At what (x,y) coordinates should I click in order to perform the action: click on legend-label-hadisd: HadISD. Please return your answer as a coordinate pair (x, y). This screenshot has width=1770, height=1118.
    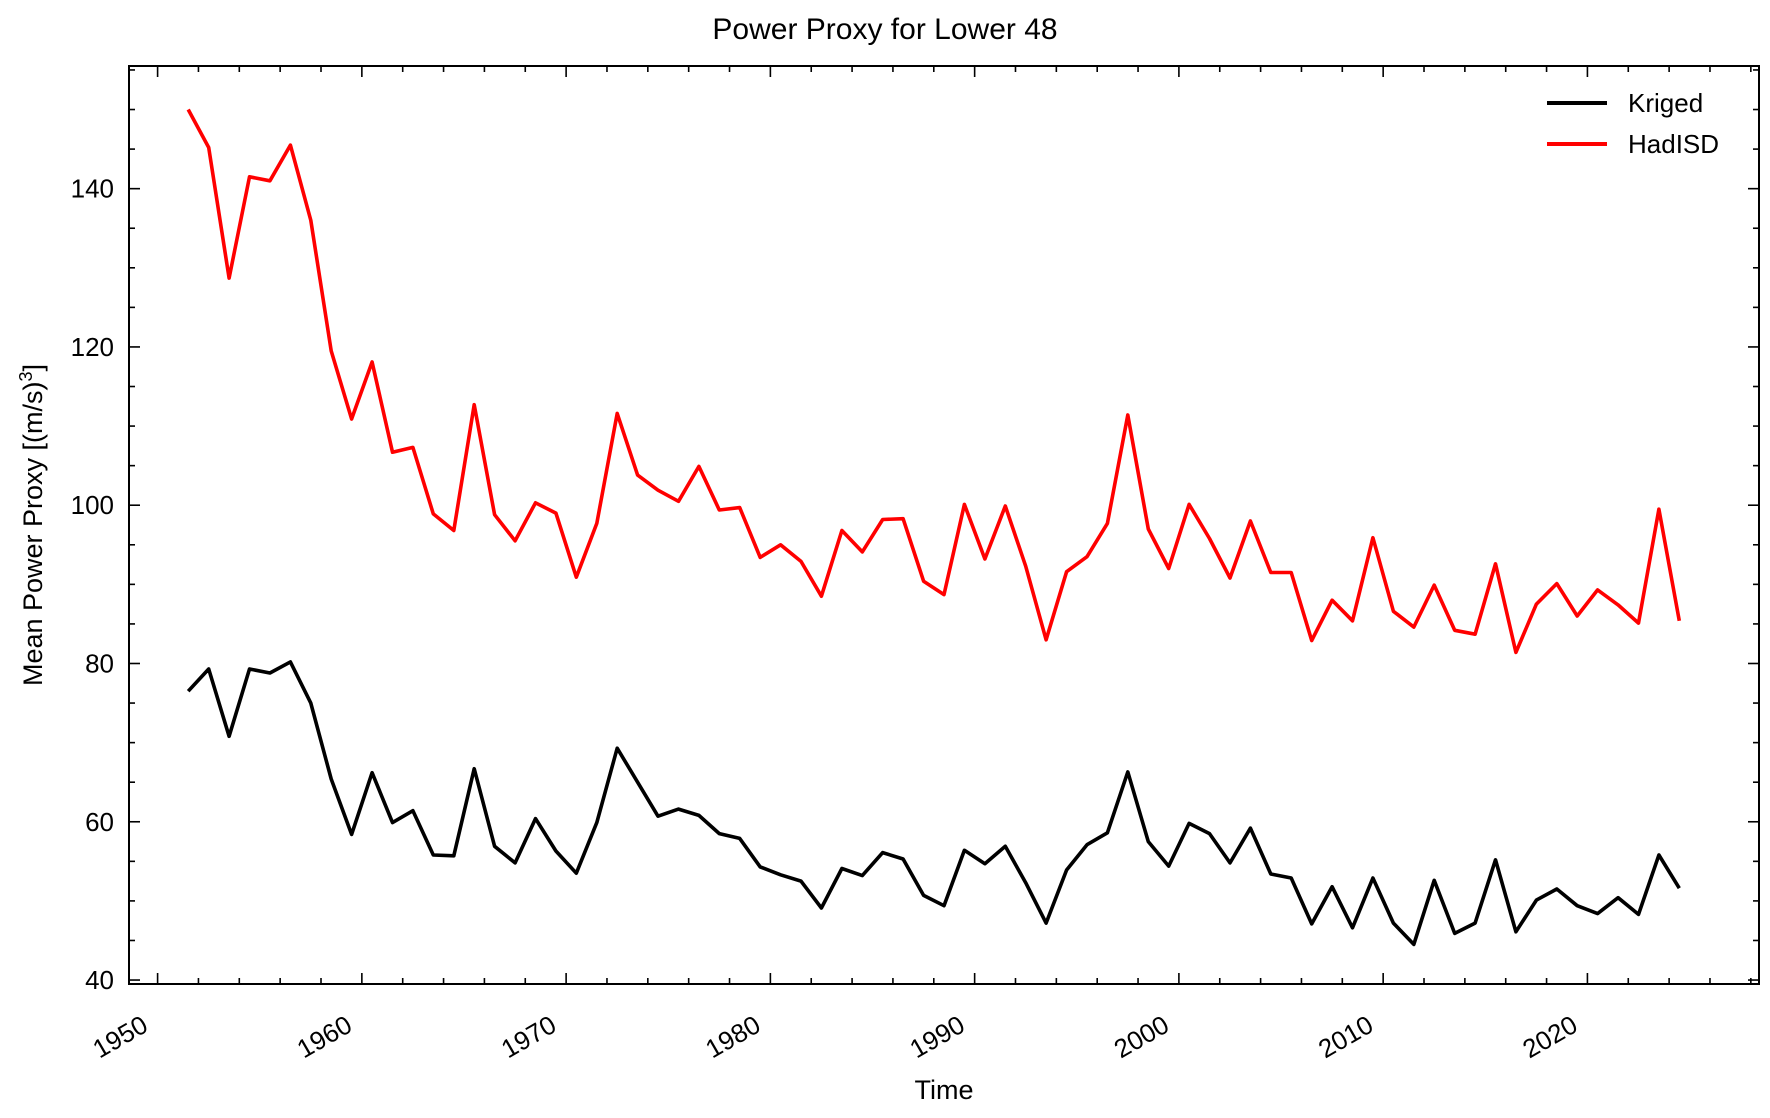
    Looking at the image, I should click on (1673, 144).